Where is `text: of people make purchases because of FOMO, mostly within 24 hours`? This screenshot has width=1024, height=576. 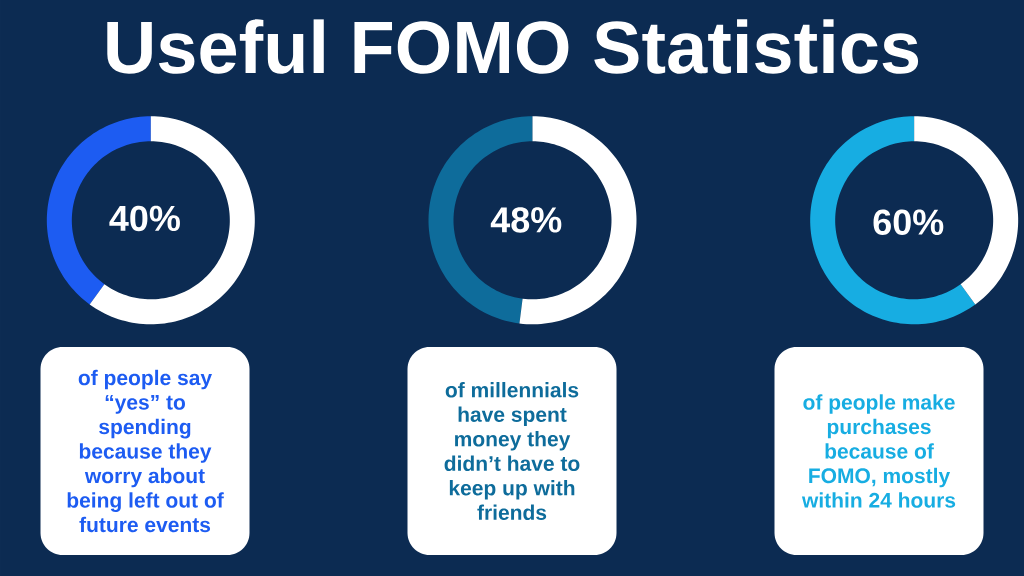
text: of people make purchases because of FOMO, mostly within 24 hours is located at coordinates (878, 451).